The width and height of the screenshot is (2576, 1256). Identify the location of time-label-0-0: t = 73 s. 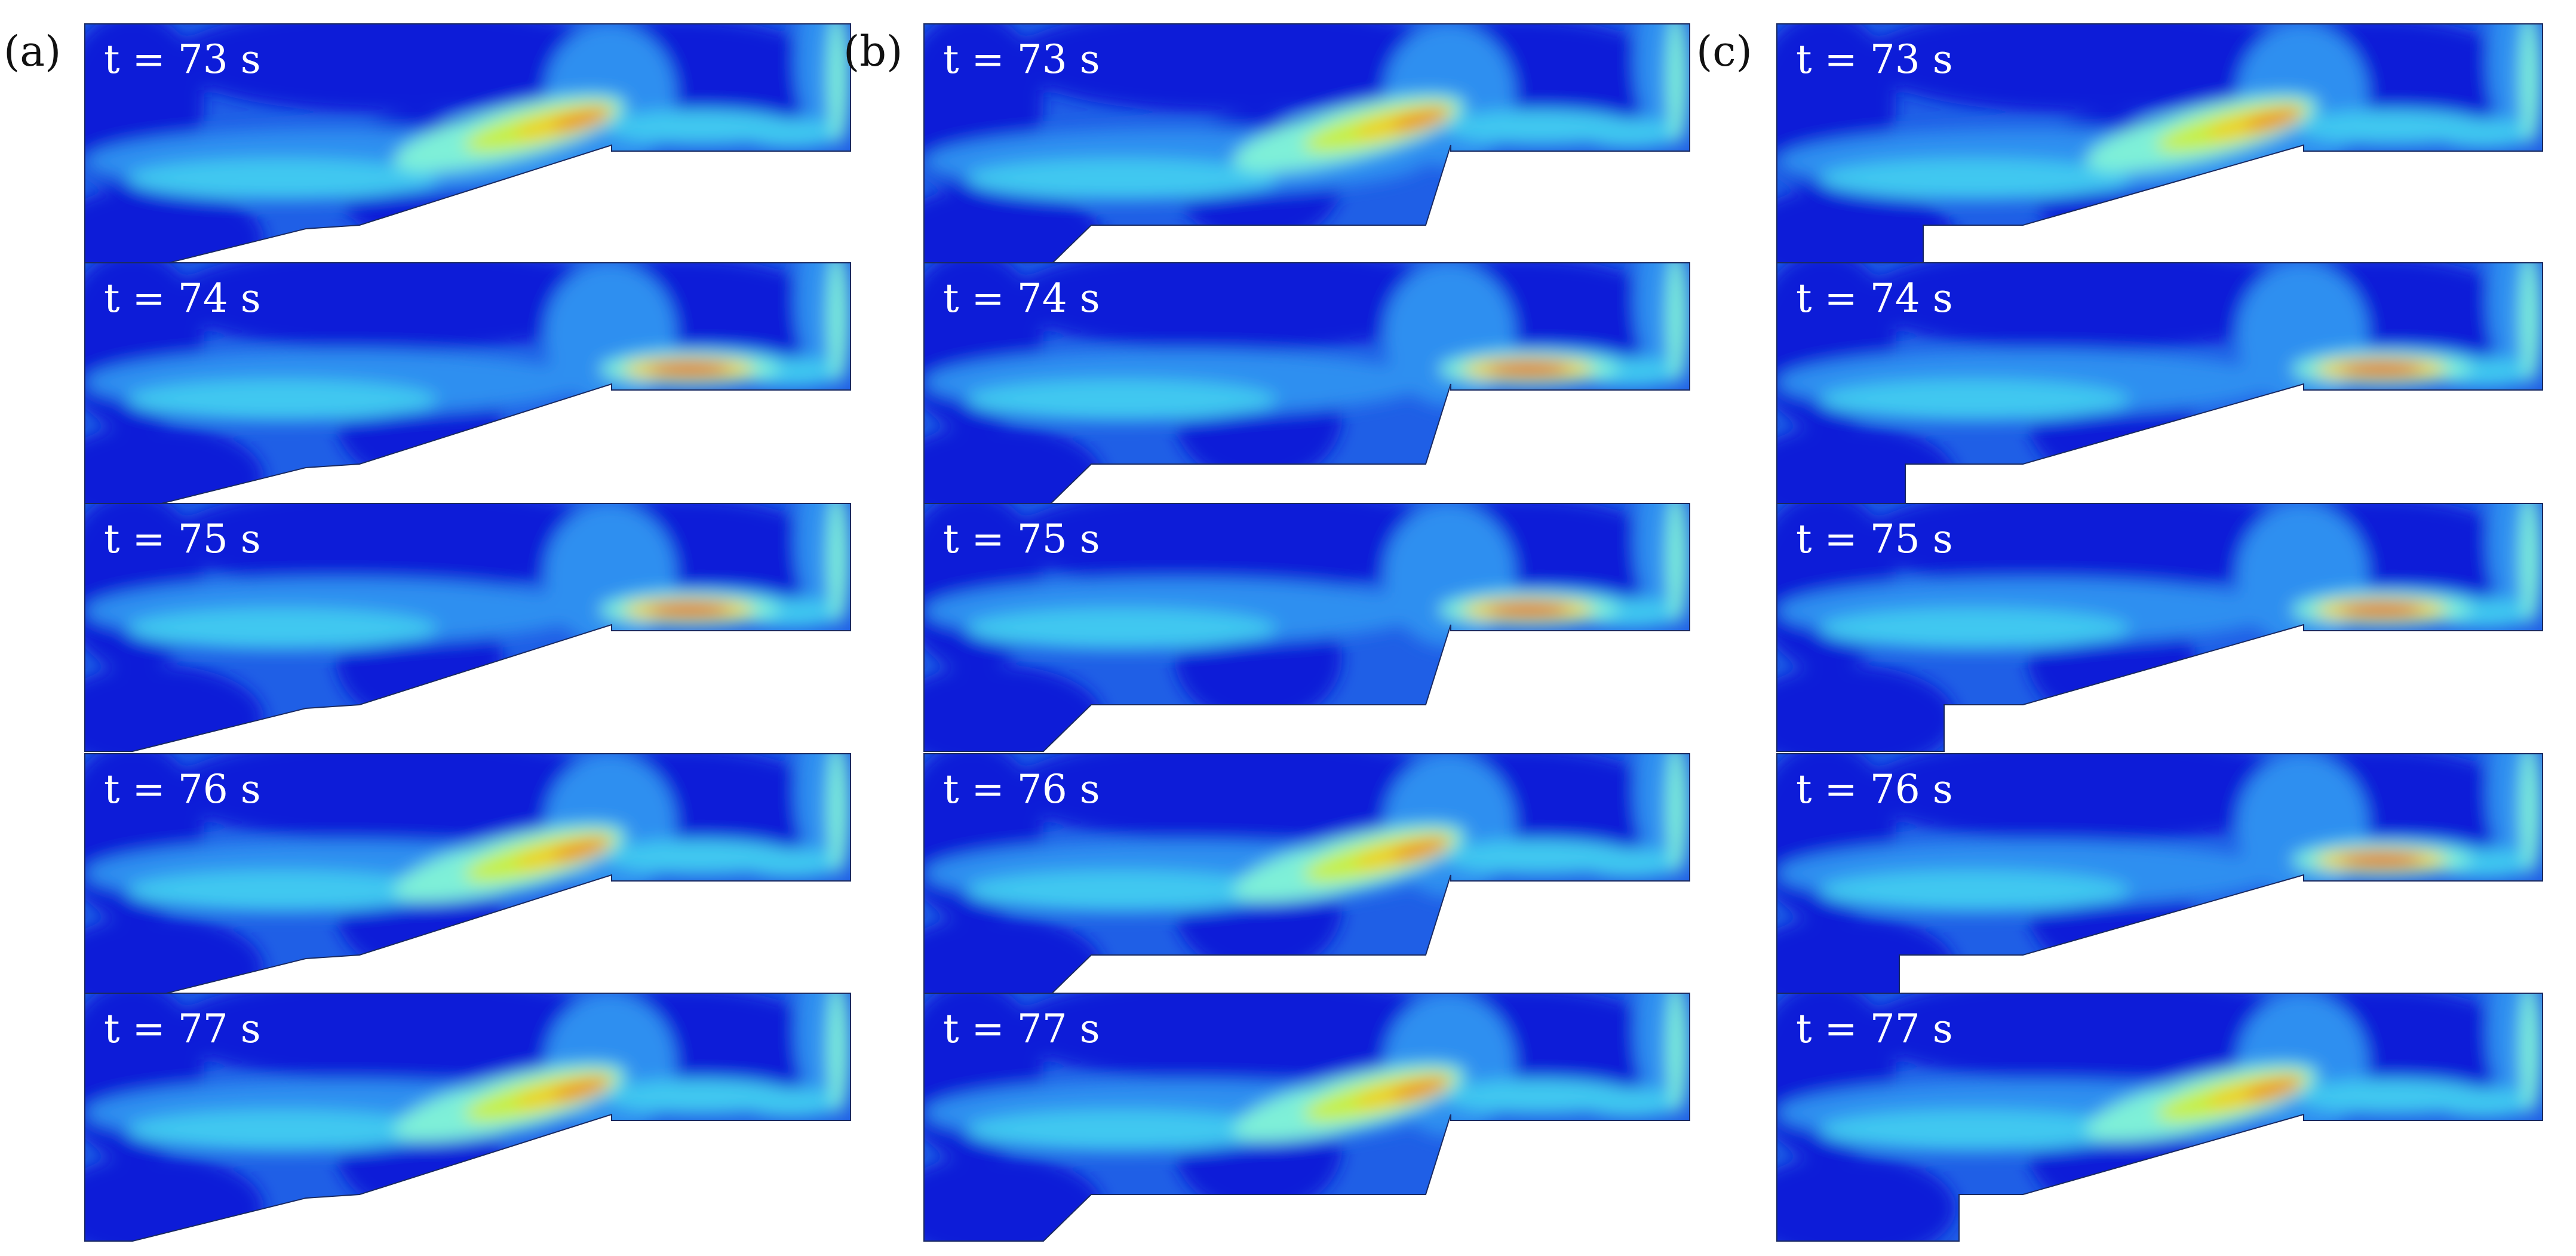
(182, 59).